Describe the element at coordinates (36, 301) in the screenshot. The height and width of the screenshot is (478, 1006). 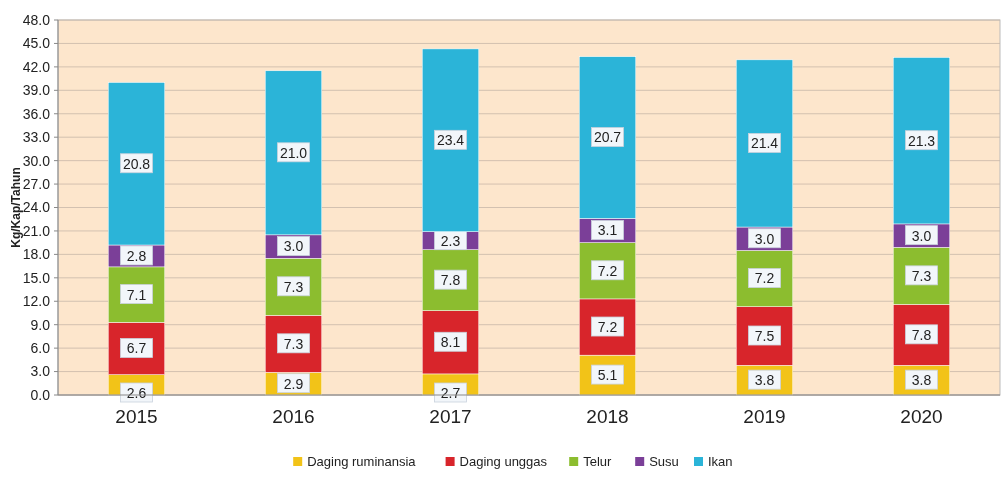
I see `y-tick-label: 12.0` at that location.